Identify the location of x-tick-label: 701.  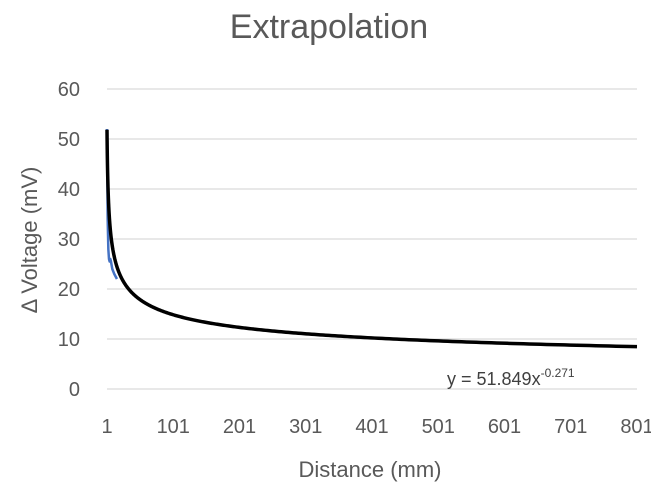
(570, 427).